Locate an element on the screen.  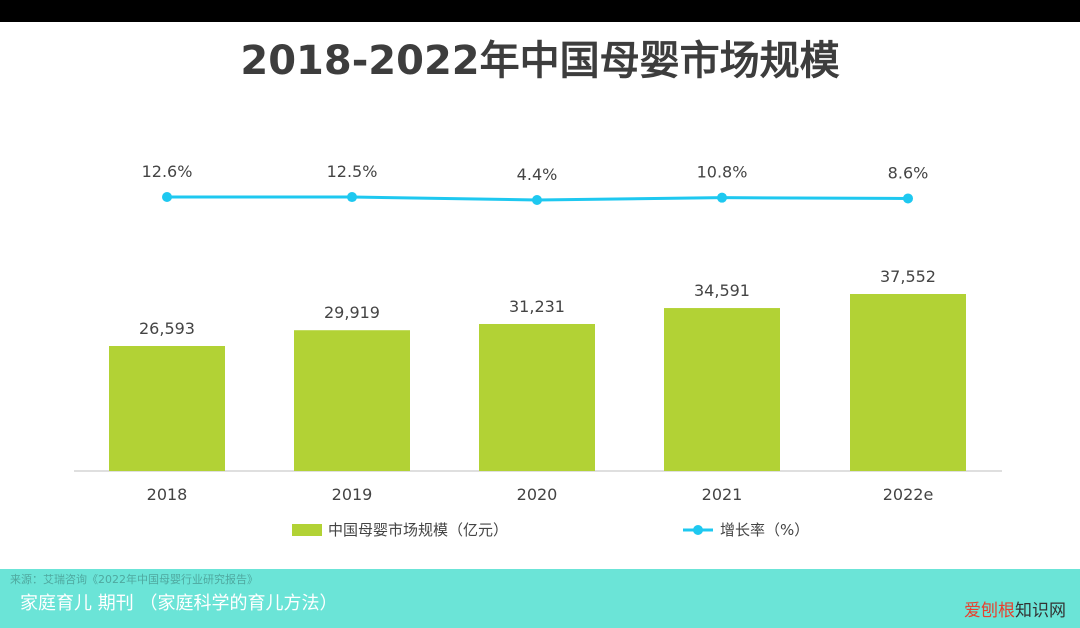
bar-value-label: 31,231 is located at coordinates (537, 306).